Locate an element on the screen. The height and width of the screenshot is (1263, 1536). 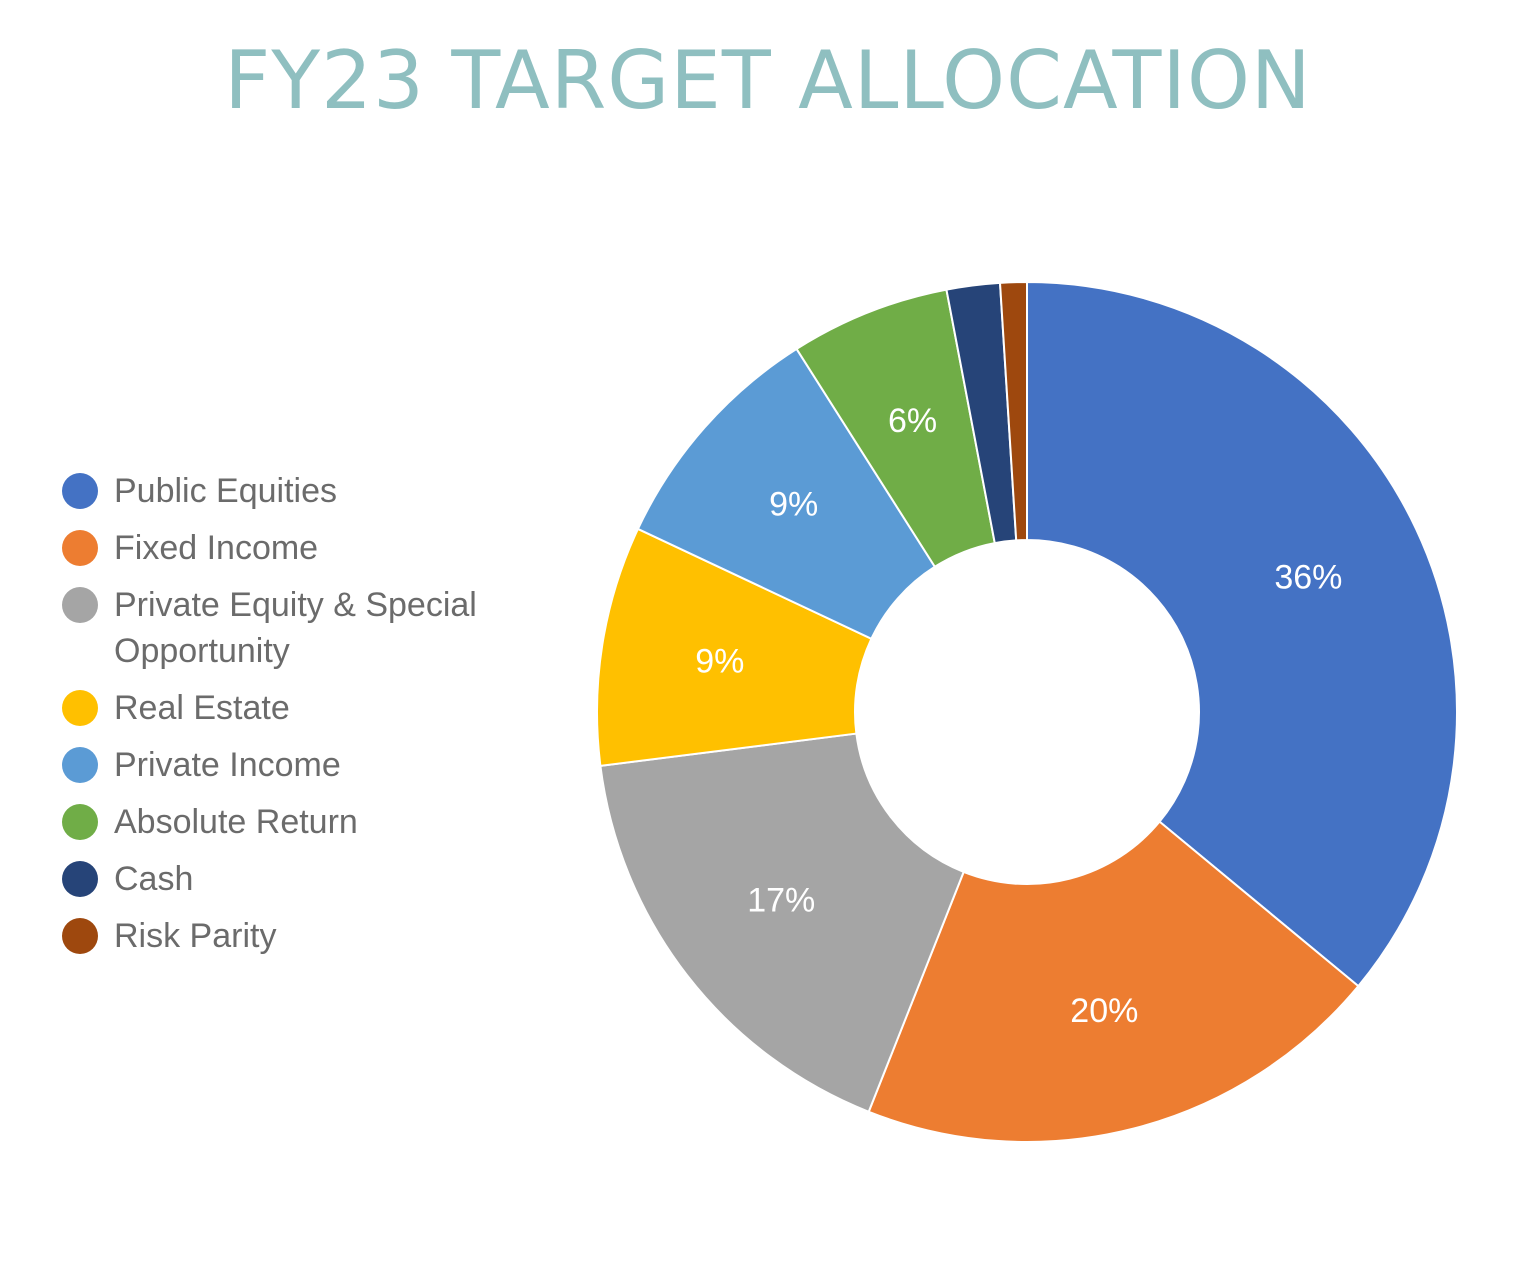
legend-label: Cash is located at coordinates (154, 879).